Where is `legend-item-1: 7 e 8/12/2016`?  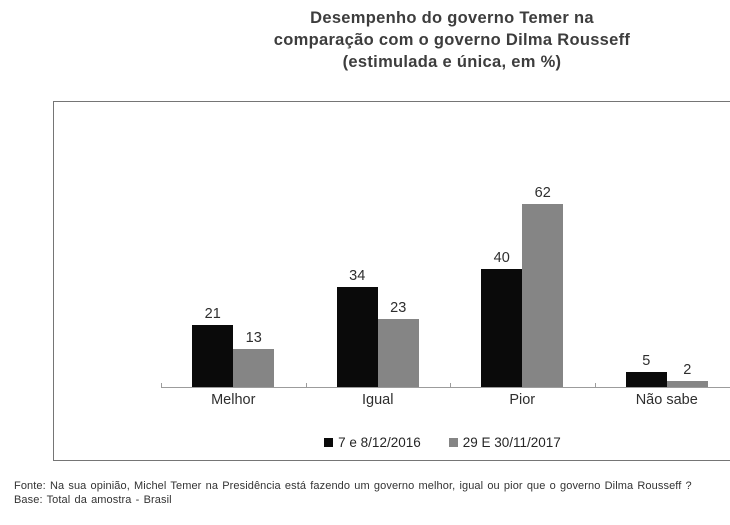
legend-item-1: 7 e 8/12/2016 is located at coordinates (372, 442).